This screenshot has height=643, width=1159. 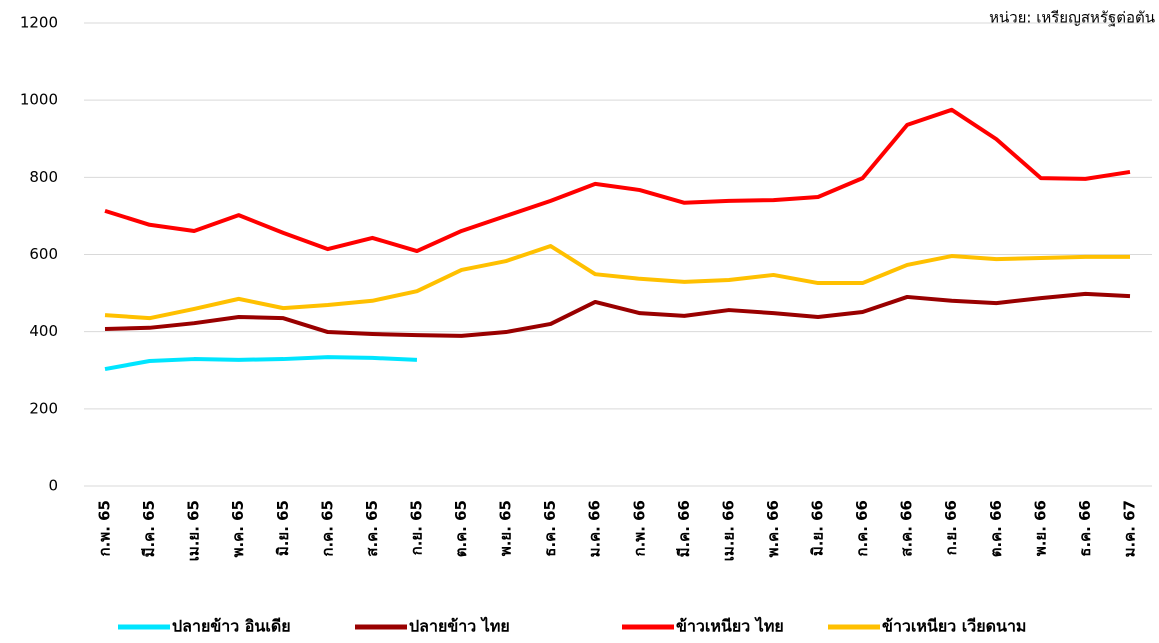 What do you see at coordinates (1085, 528) in the screenshot?
I see `x-tick-label: ธ.ค. 66` at bounding box center [1085, 528].